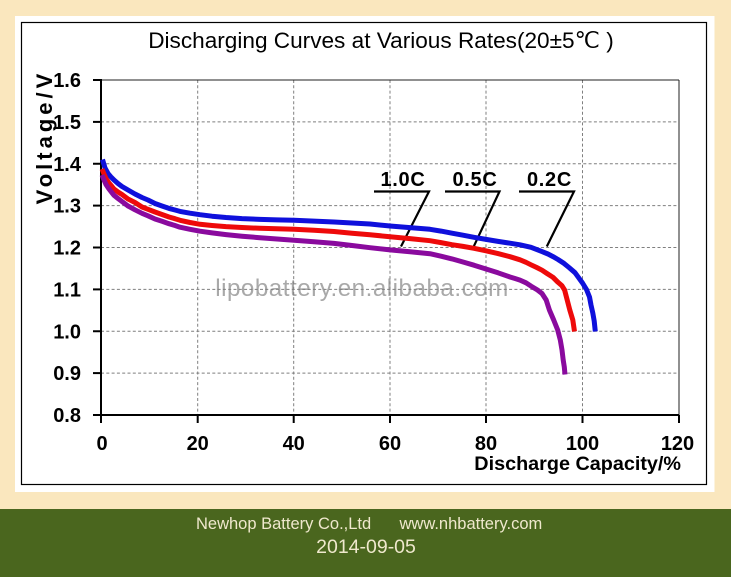  What do you see at coordinates (390, 444) in the screenshot?
I see `svg-text: 60` at bounding box center [390, 444].